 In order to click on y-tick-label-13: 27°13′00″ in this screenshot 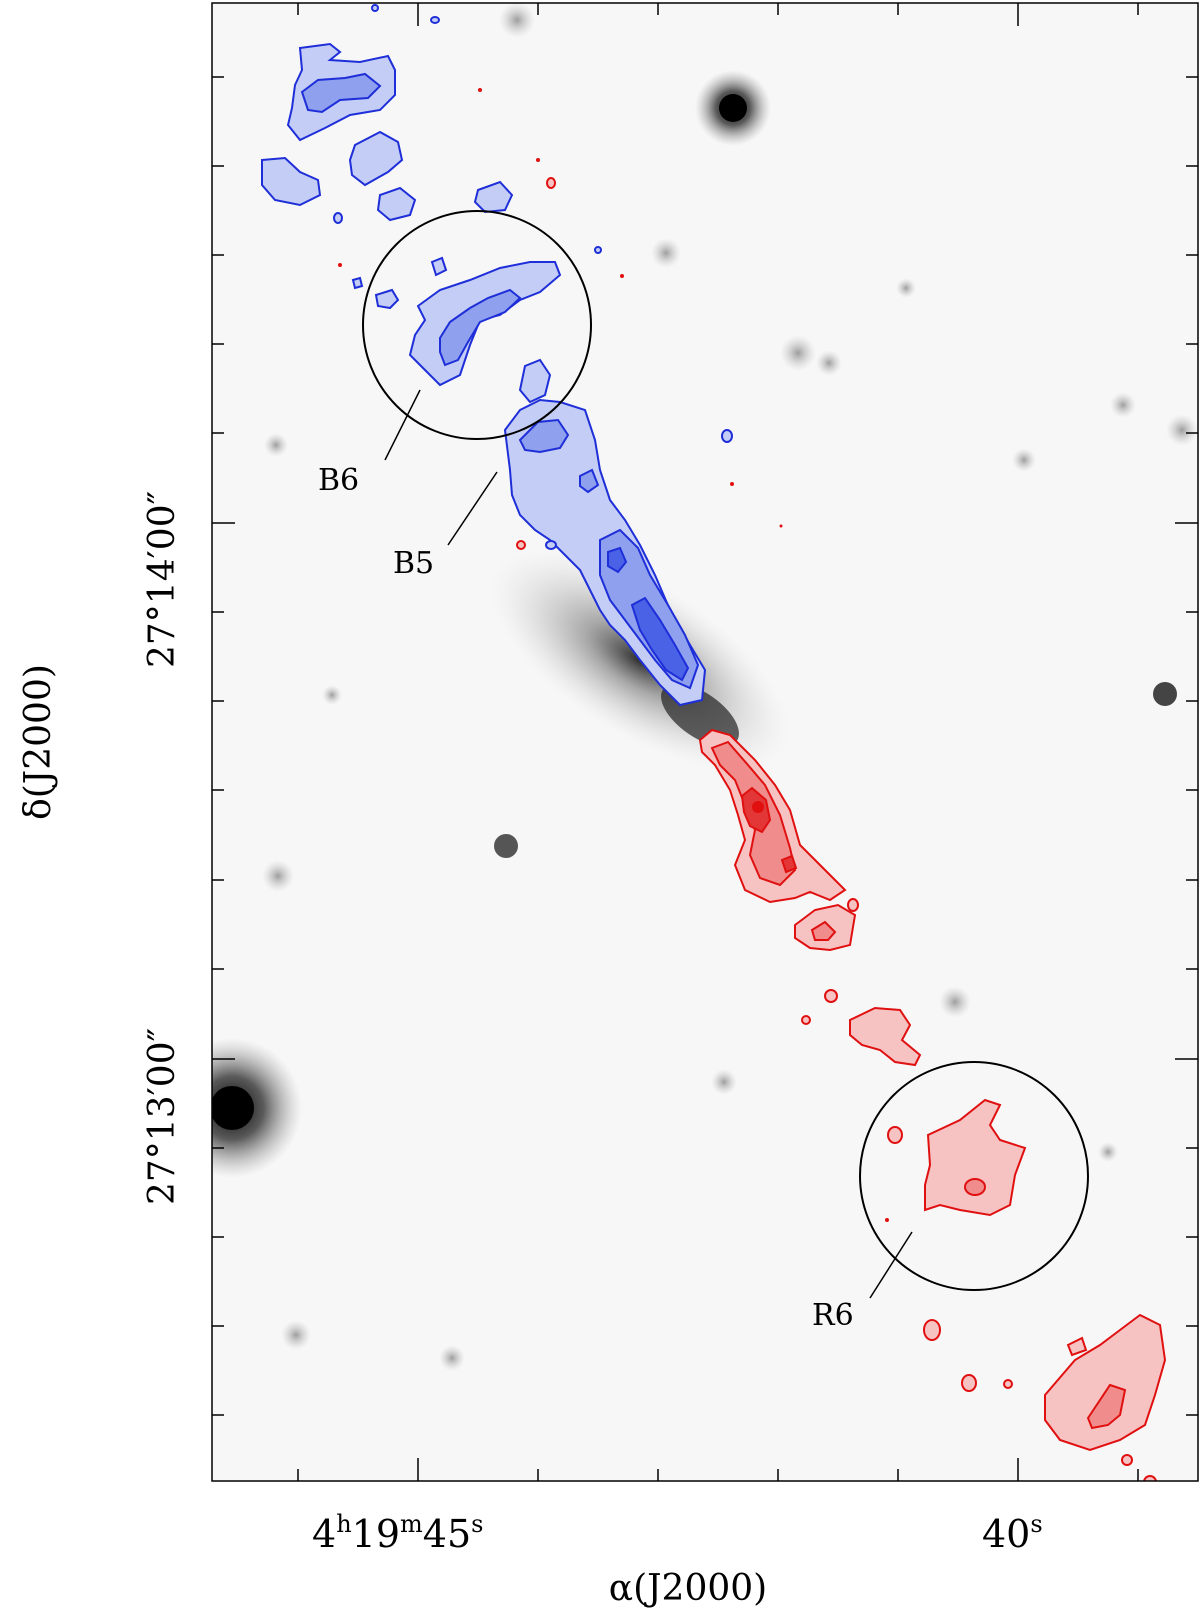, I will do `click(162, 1116)`.